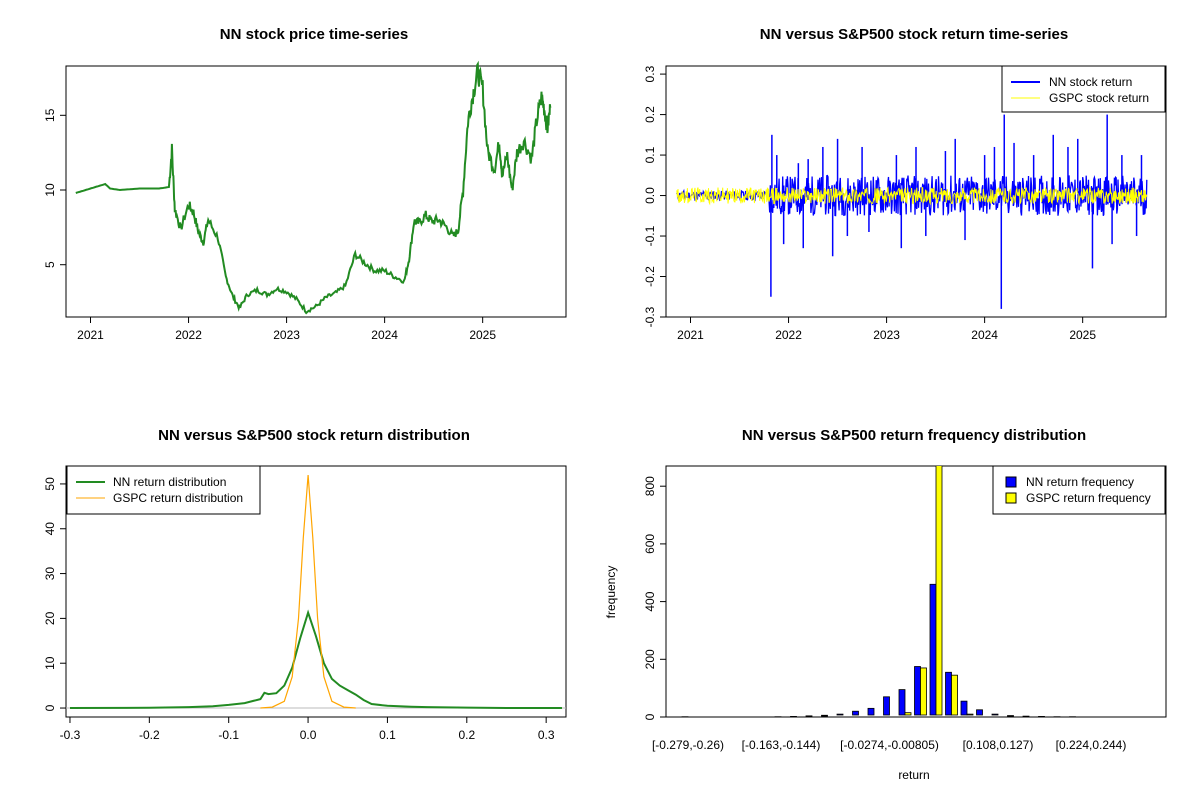 Image resolution: width=1200 pixels, height=800 pixels. Describe the element at coordinates (650, 195) in the screenshot. I see `panel2-ytick-label: 0.0` at that location.